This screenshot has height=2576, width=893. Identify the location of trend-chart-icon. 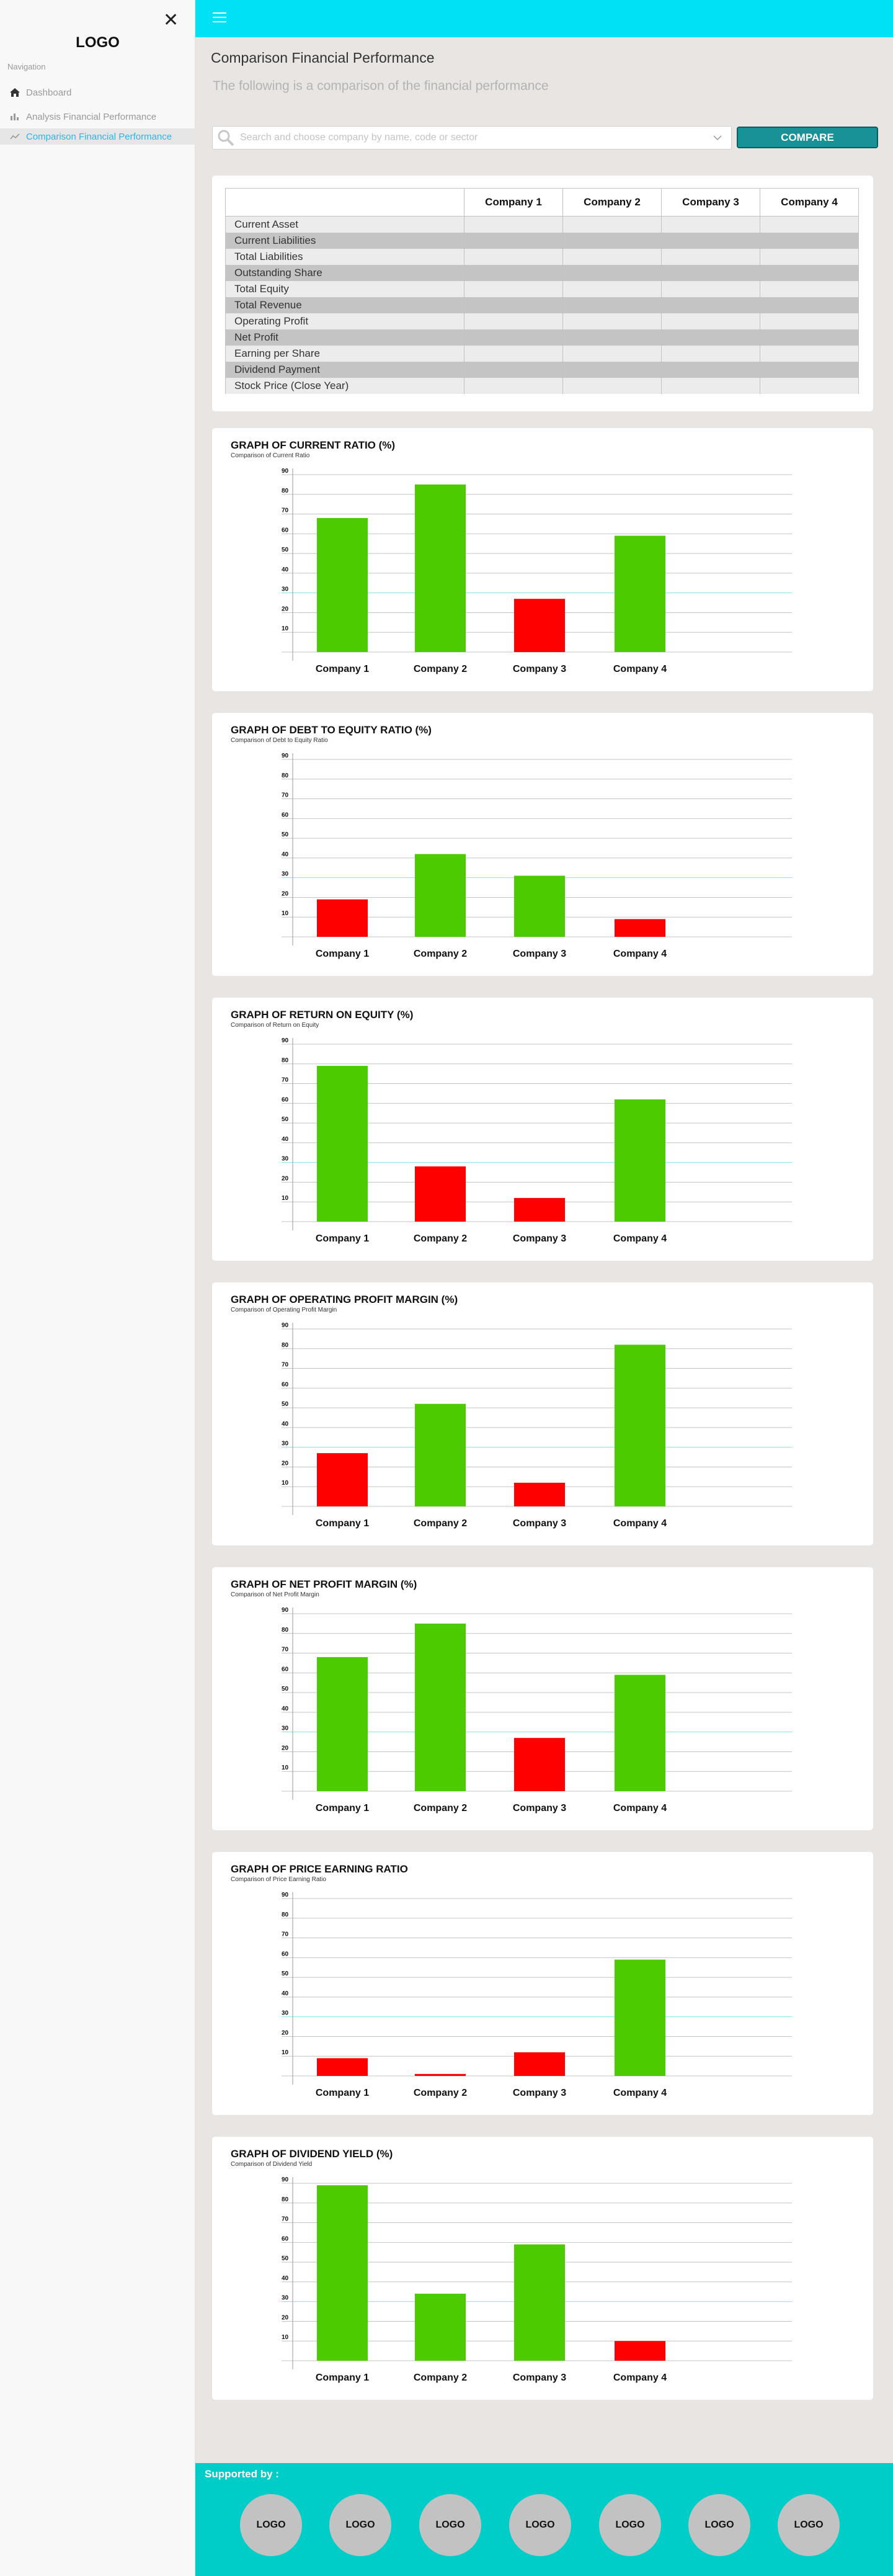
(15, 136).